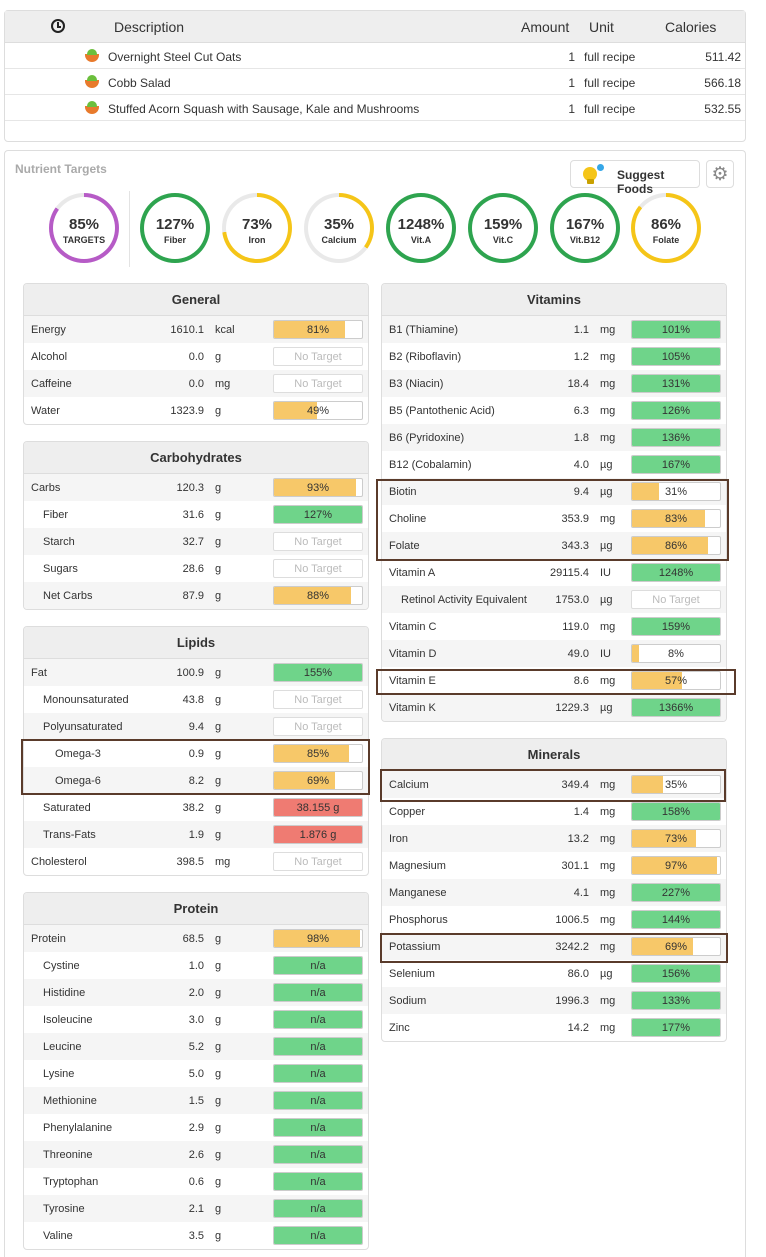 This screenshot has width=766, height=1257. What do you see at coordinates (62, 1047) in the screenshot?
I see `nutrient-name: Leucine` at bounding box center [62, 1047].